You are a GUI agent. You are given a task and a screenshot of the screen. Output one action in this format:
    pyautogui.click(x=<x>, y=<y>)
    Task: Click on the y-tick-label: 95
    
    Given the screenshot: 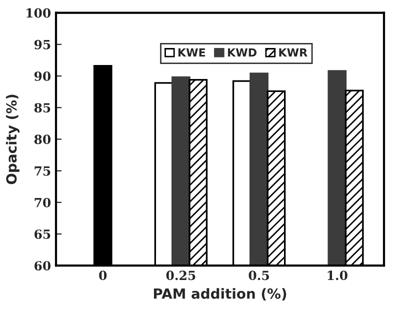 What is the action you would take?
    pyautogui.click(x=42, y=45)
    